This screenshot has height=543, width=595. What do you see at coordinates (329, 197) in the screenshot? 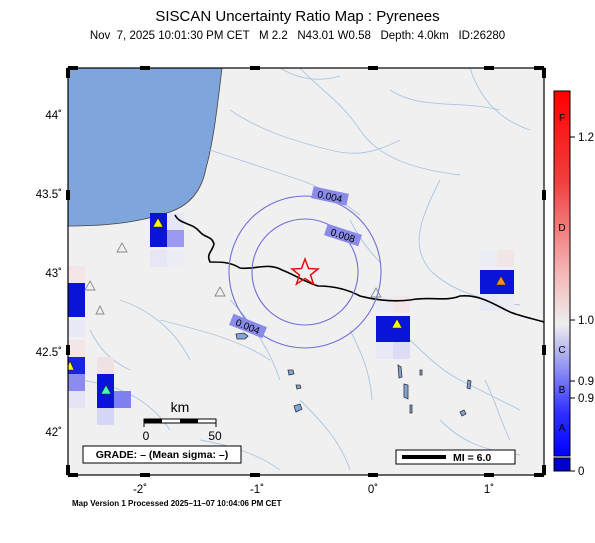
I see `contour-label-outer-north: 0.004` at bounding box center [329, 197].